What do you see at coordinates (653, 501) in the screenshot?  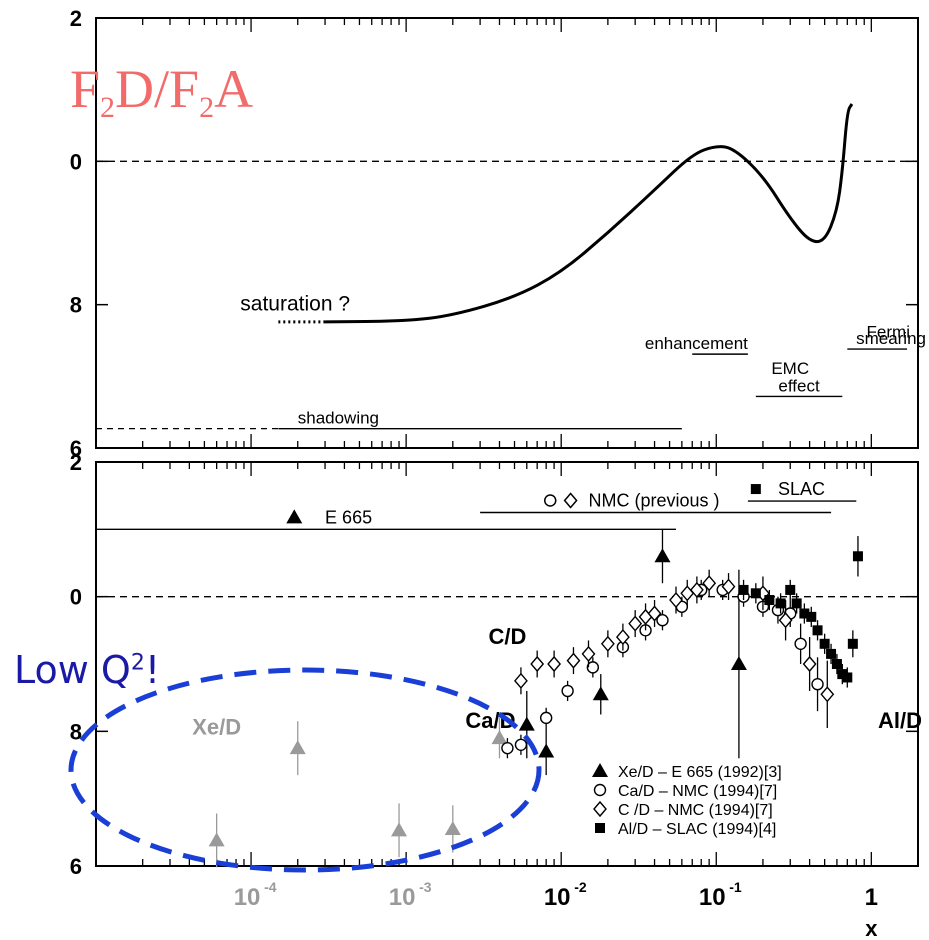 I see `range-label: NMC (previous )` at bounding box center [653, 501].